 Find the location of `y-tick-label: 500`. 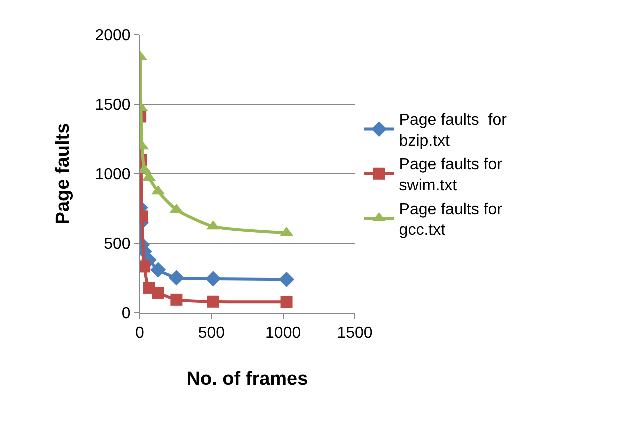

y-tick-label: 500 is located at coordinates (117, 245).